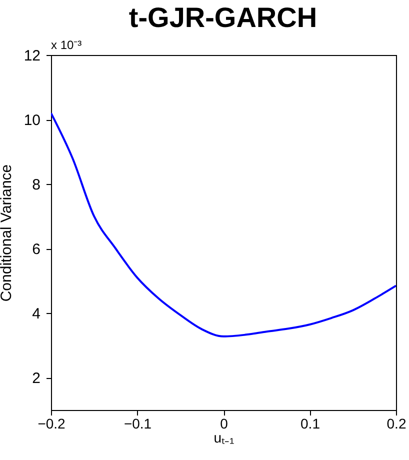 The width and height of the screenshot is (409, 460). Describe the element at coordinates (52, 424) in the screenshot. I see `x-tick-label: −0.2` at that location.